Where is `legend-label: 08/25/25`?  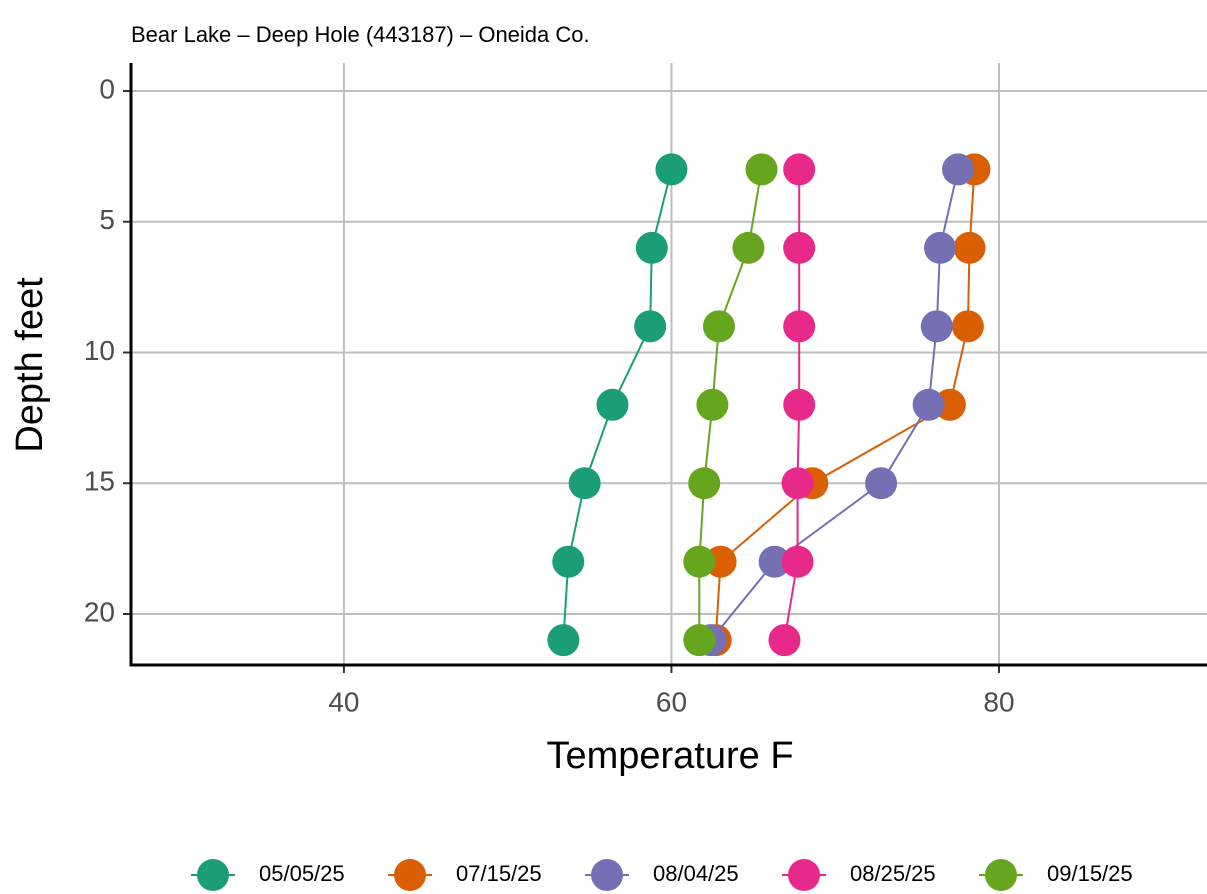
legend-label: 08/25/25 is located at coordinates (893, 873).